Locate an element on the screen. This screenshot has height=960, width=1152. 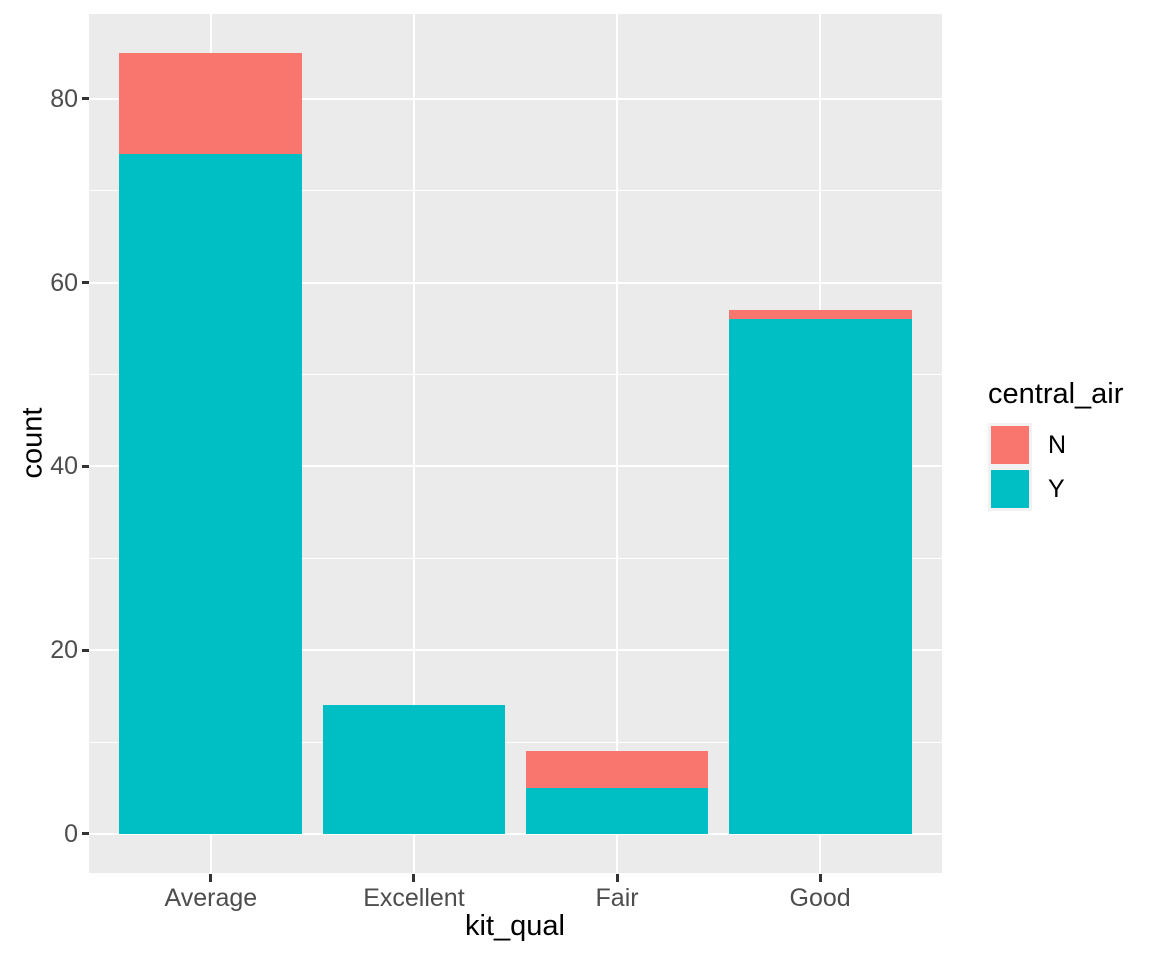
legend-label-y: Y is located at coordinates (1056, 488).